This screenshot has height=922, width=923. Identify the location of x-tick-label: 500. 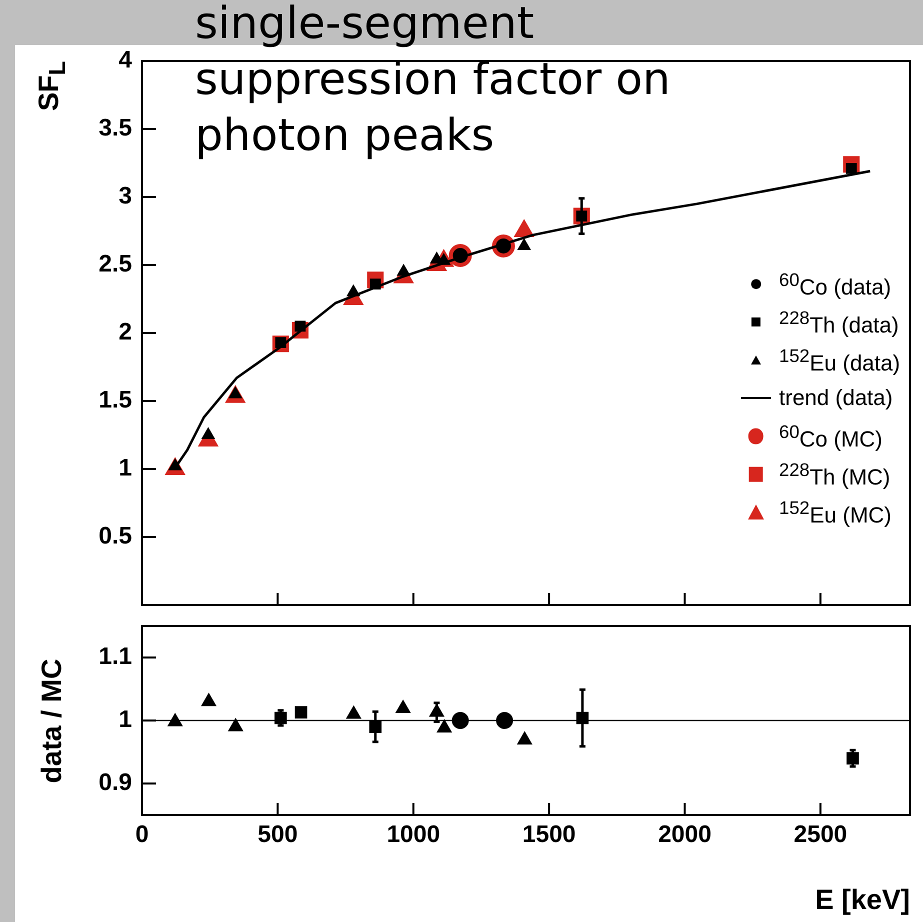
(278, 834).